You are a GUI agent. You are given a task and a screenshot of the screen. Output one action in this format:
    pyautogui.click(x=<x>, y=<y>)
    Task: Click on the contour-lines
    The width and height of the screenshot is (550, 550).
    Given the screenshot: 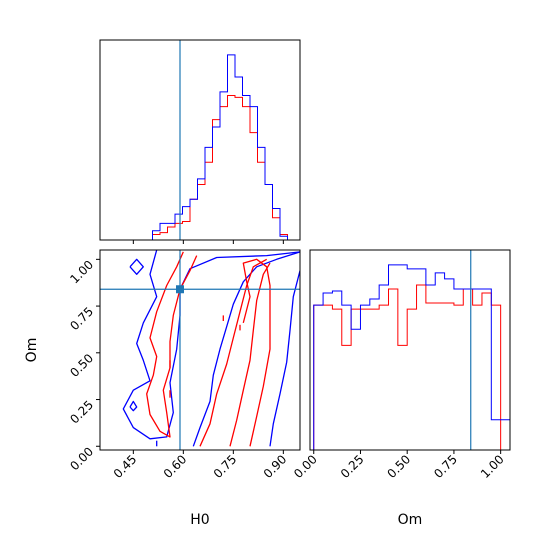 What is the action you would take?
    pyautogui.click(x=211, y=348)
    